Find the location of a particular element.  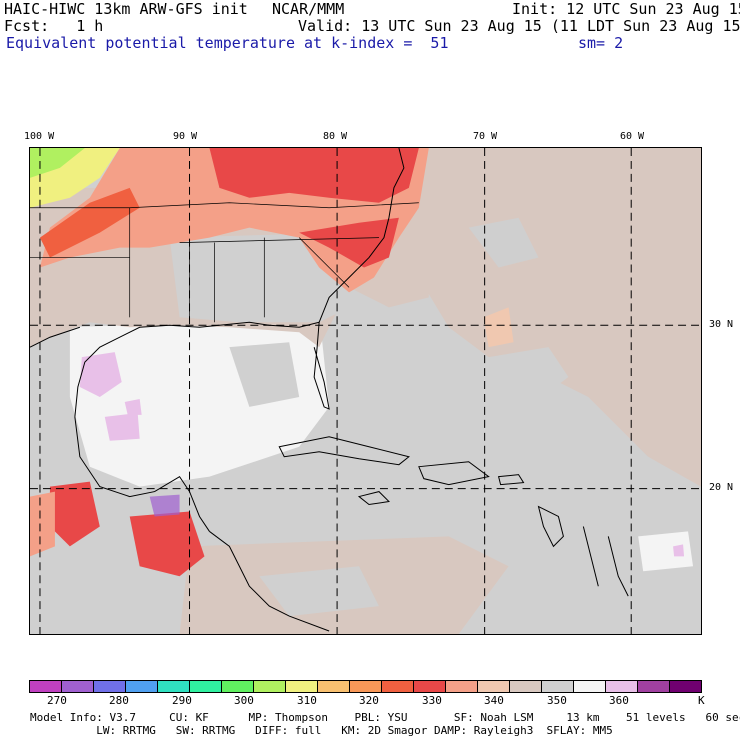

mexico-purple-spot is located at coordinates (164, 505).